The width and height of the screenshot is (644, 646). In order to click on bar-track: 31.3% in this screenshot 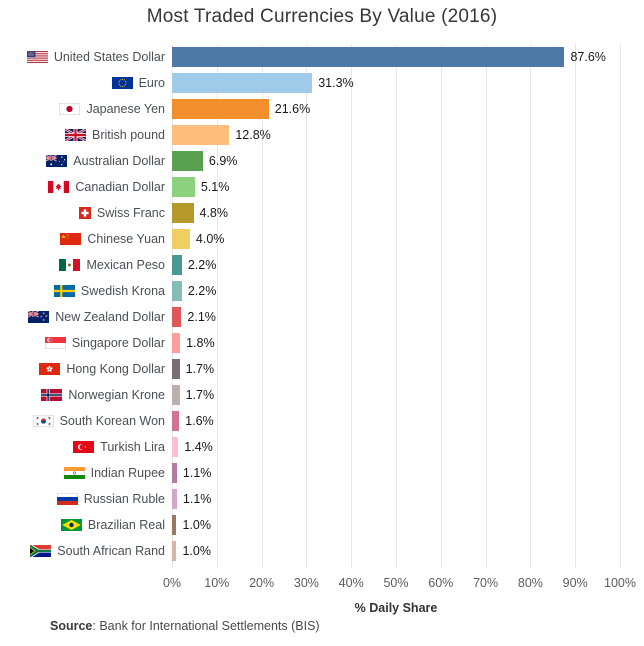, I will do `click(396, 83)`.